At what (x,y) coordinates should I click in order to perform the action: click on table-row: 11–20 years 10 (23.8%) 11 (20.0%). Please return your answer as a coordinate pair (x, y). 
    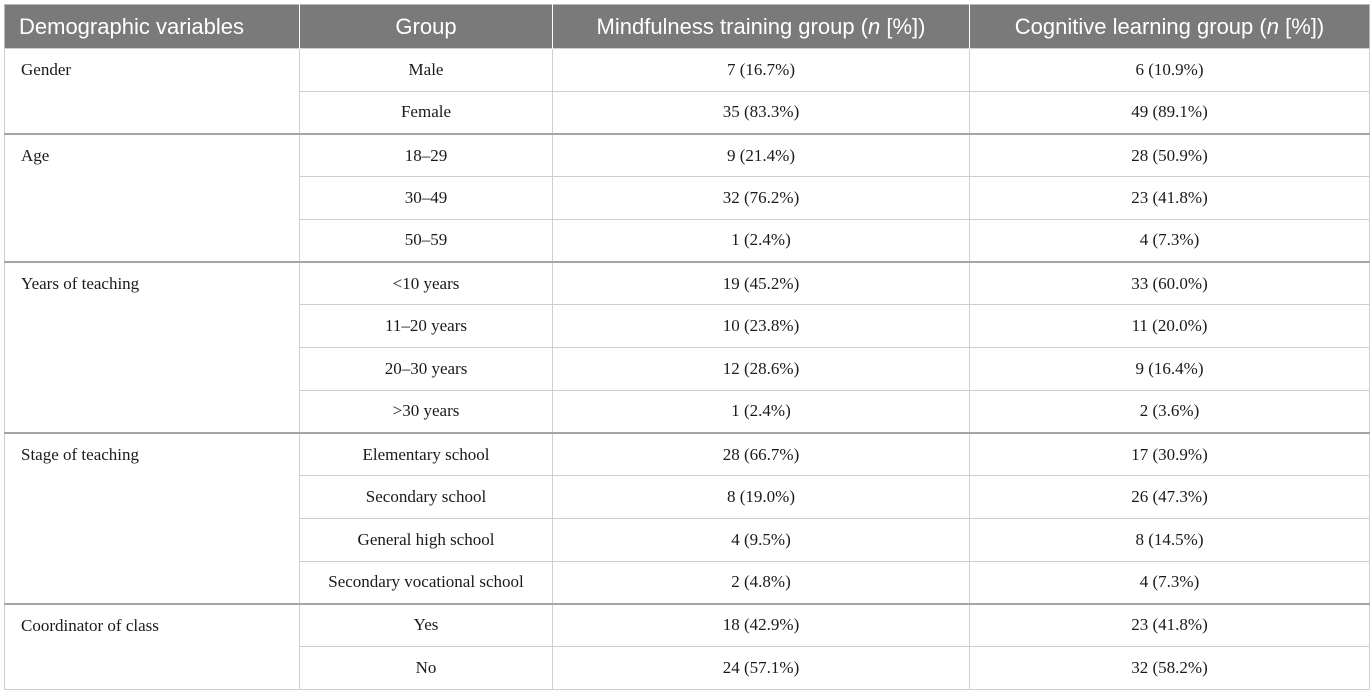
    Looking at the image, I should click on (687, 326).